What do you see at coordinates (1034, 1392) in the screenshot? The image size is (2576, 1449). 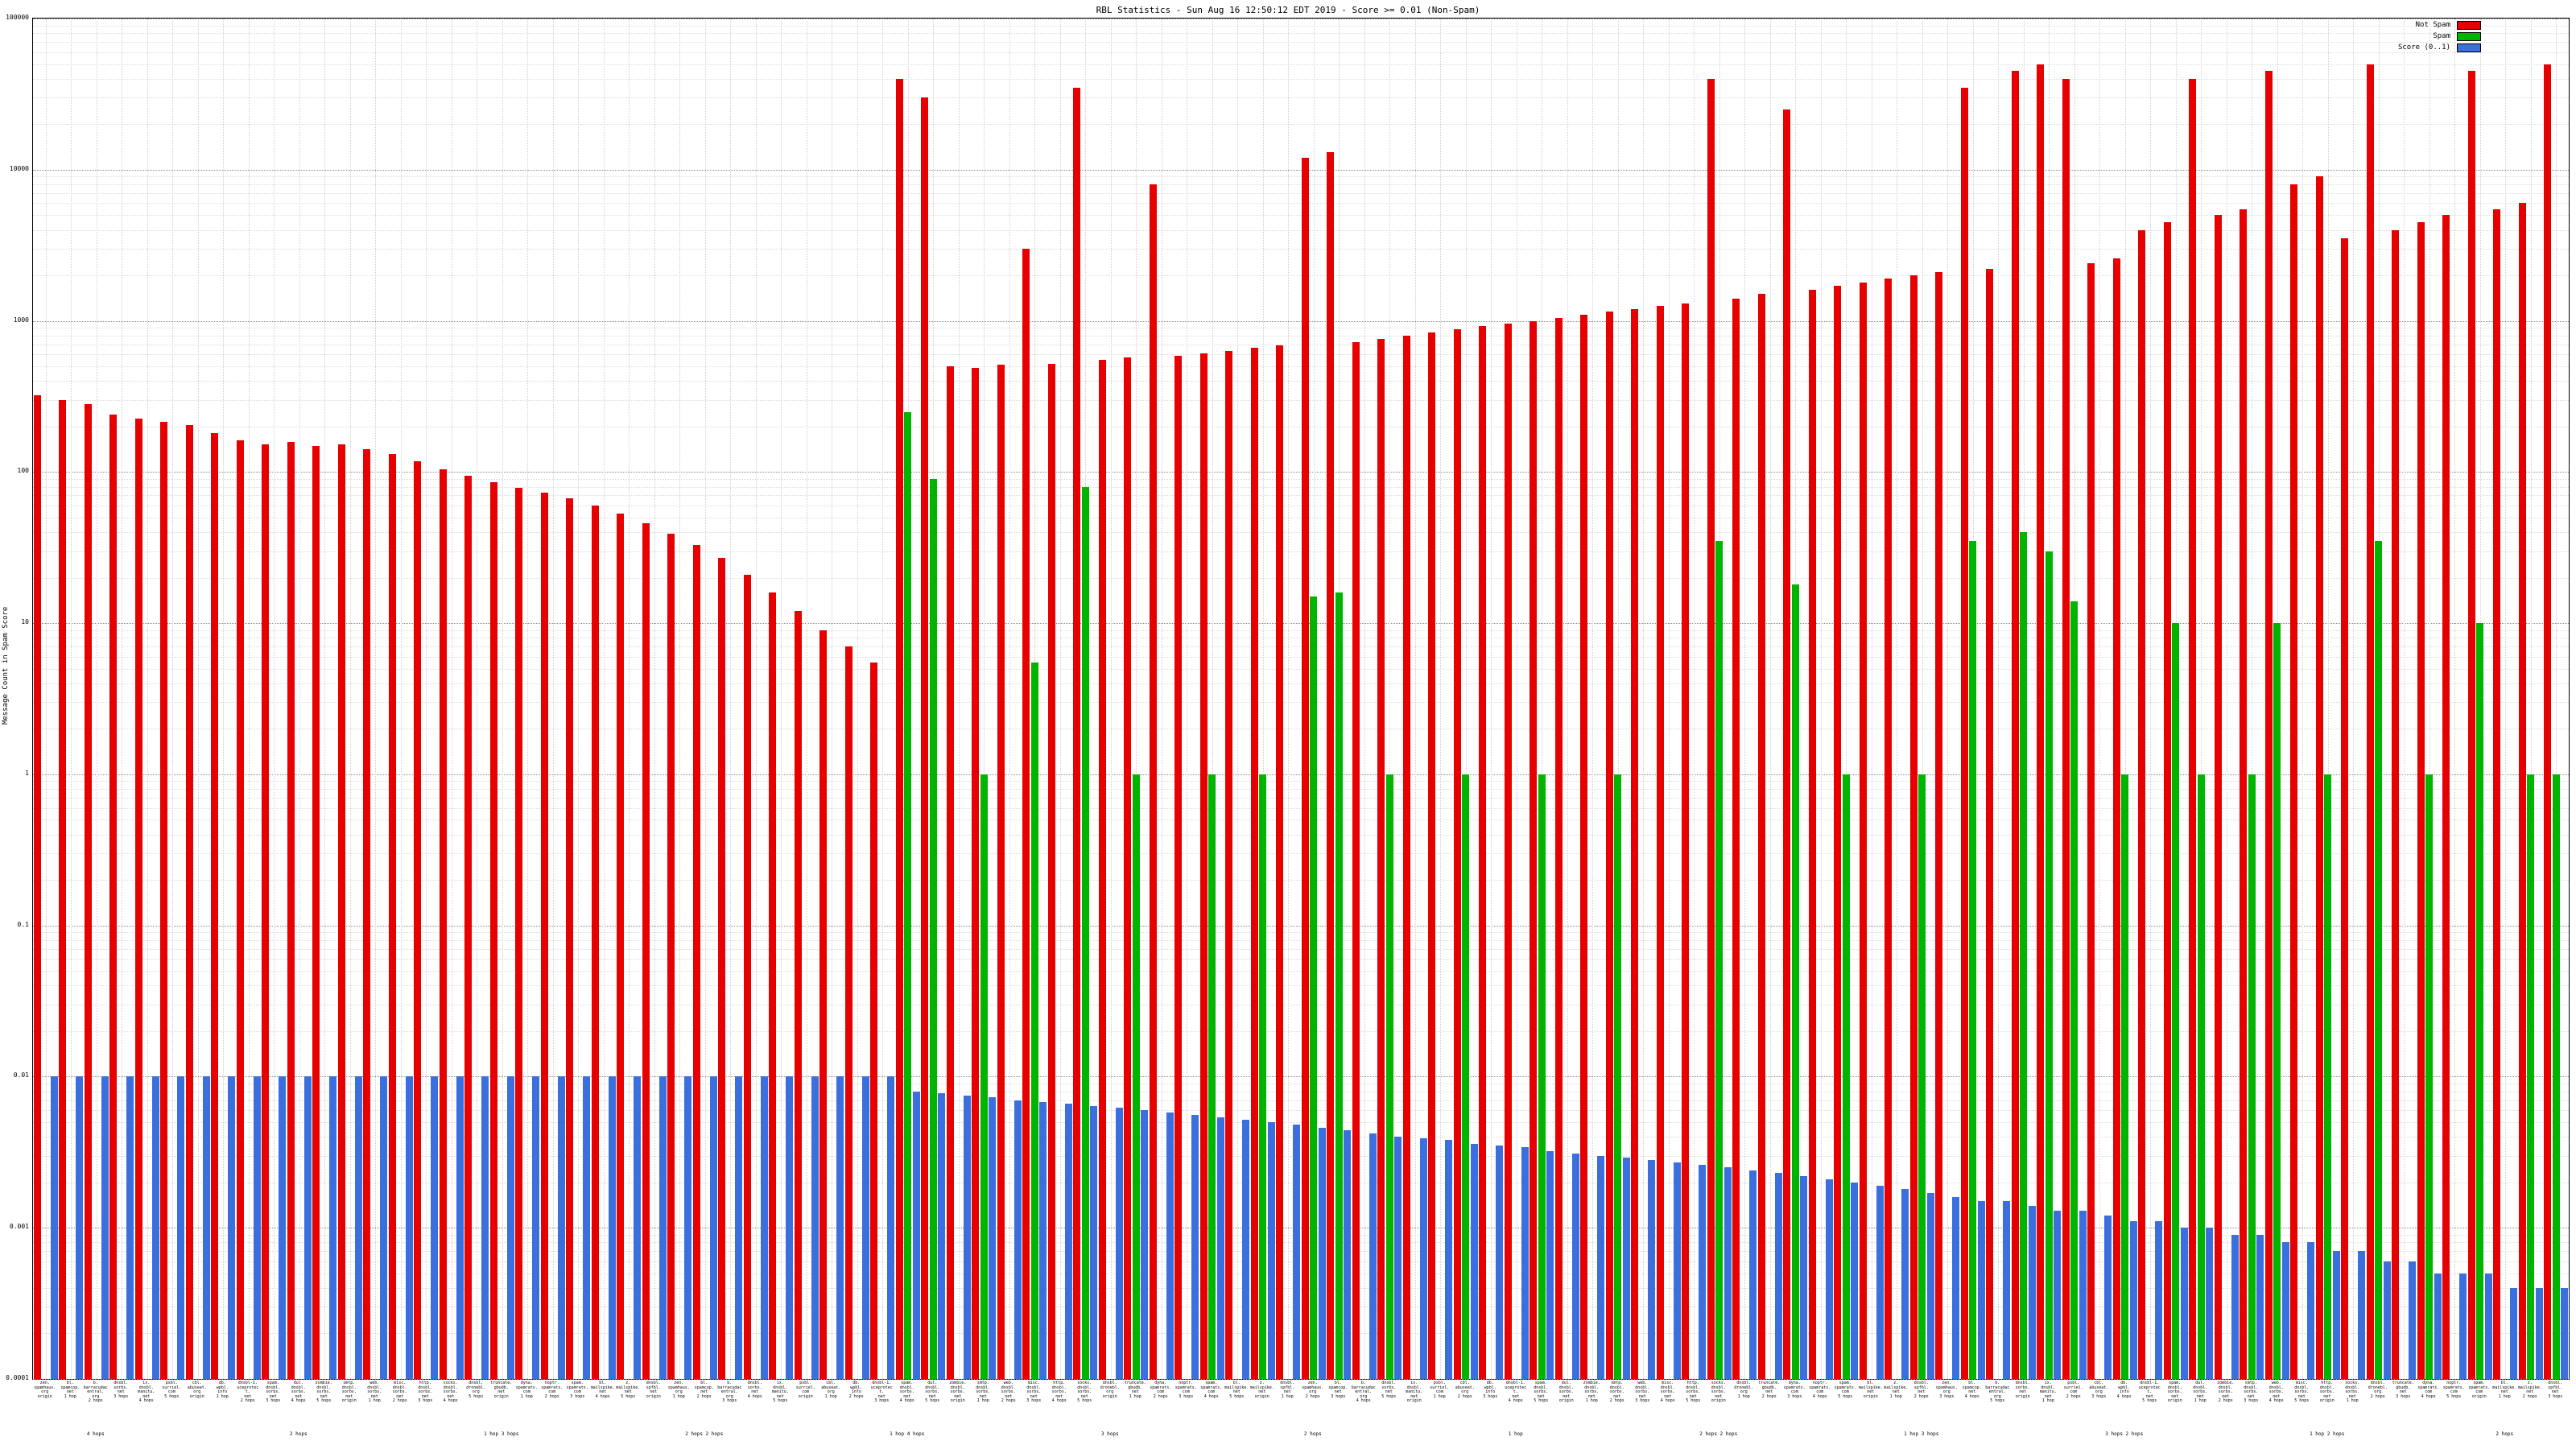 I see `x-tick-label: misc. dnsbl. sorbs. net 3 hops` at bounding box center [1034, 1392].